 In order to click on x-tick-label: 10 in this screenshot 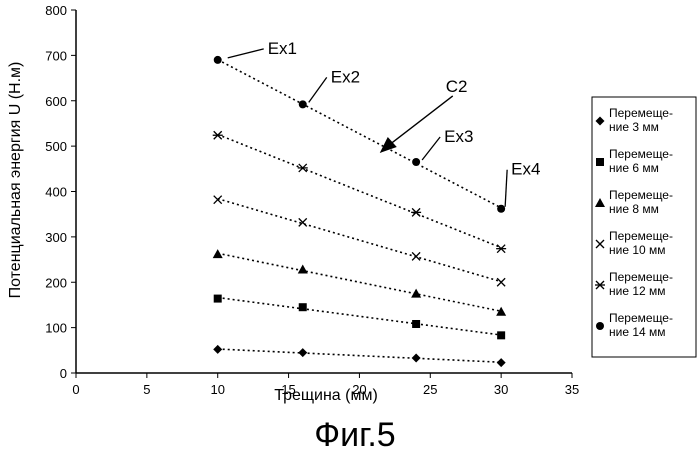, I will do `click(217, 389)`.